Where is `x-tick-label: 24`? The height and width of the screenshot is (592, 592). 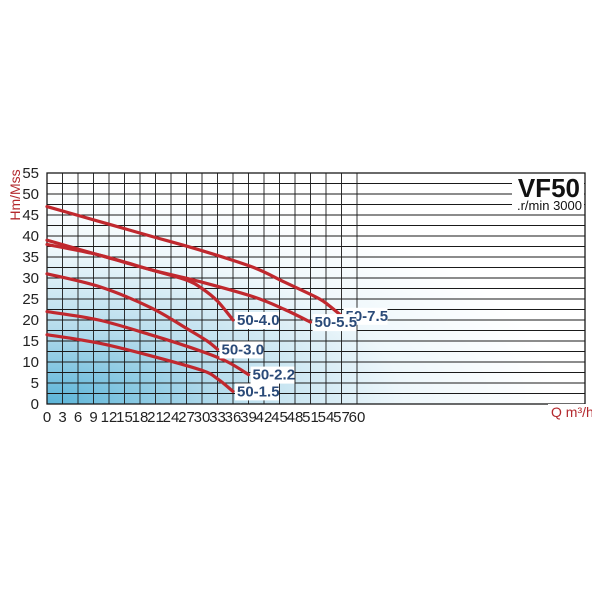
x-tick-label: 24 is located at coordinates (171, 417).